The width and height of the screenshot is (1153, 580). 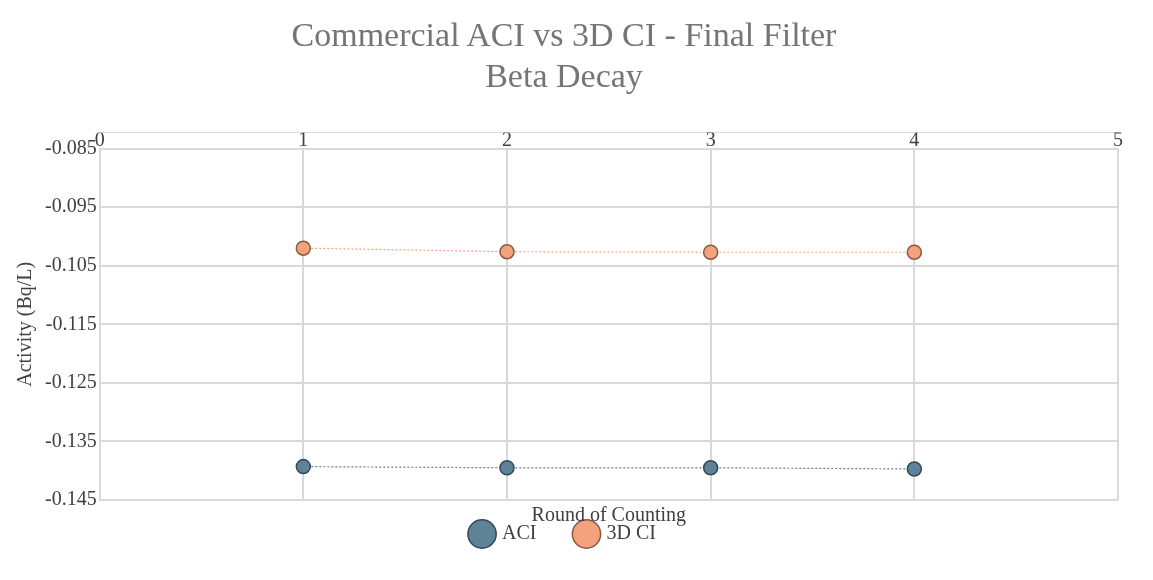 What do you see at coordinates (70, 439) in the screenshot?
I see `y-tick-label: -0.135` at bounding box center [70, 439].